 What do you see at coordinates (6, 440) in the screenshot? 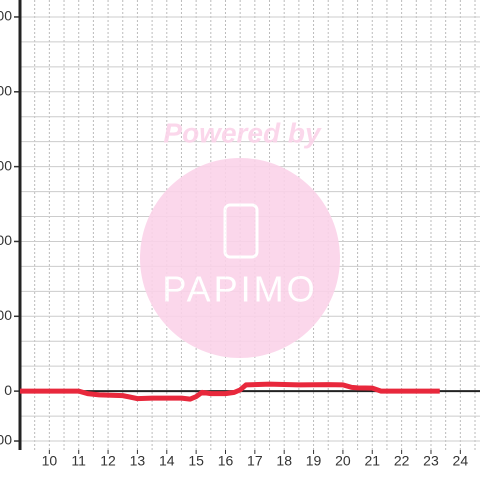
I see `y-tick-label: -20,000` at bounding box center [6, 440].